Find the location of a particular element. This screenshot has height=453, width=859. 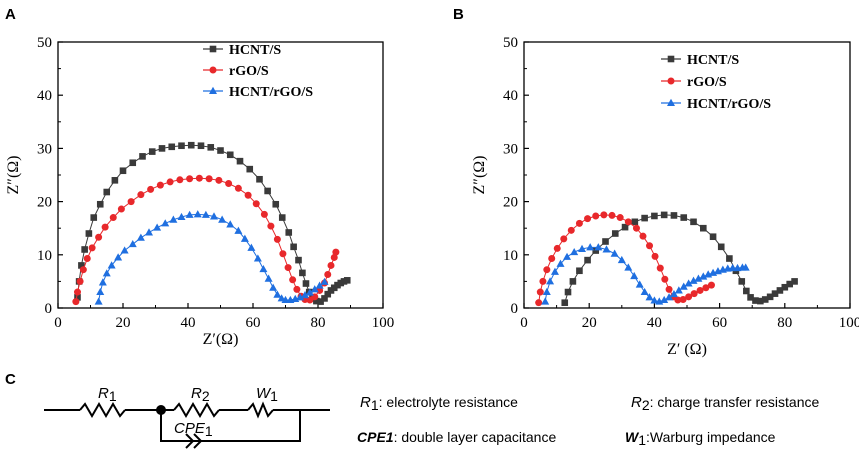

x-axis-label-a: Z′(Ω) is located at coordinates (221, 339).